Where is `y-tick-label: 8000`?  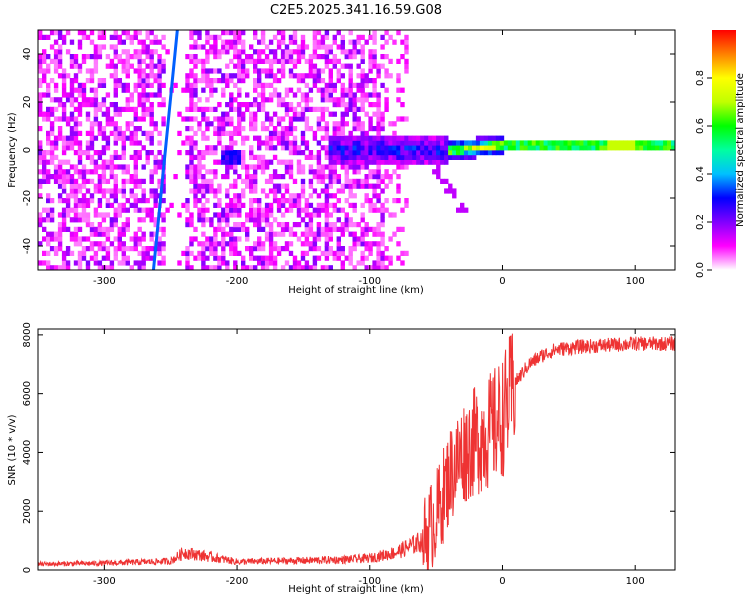 y-tick-label: 8000 is located at coordinates (27, 334).